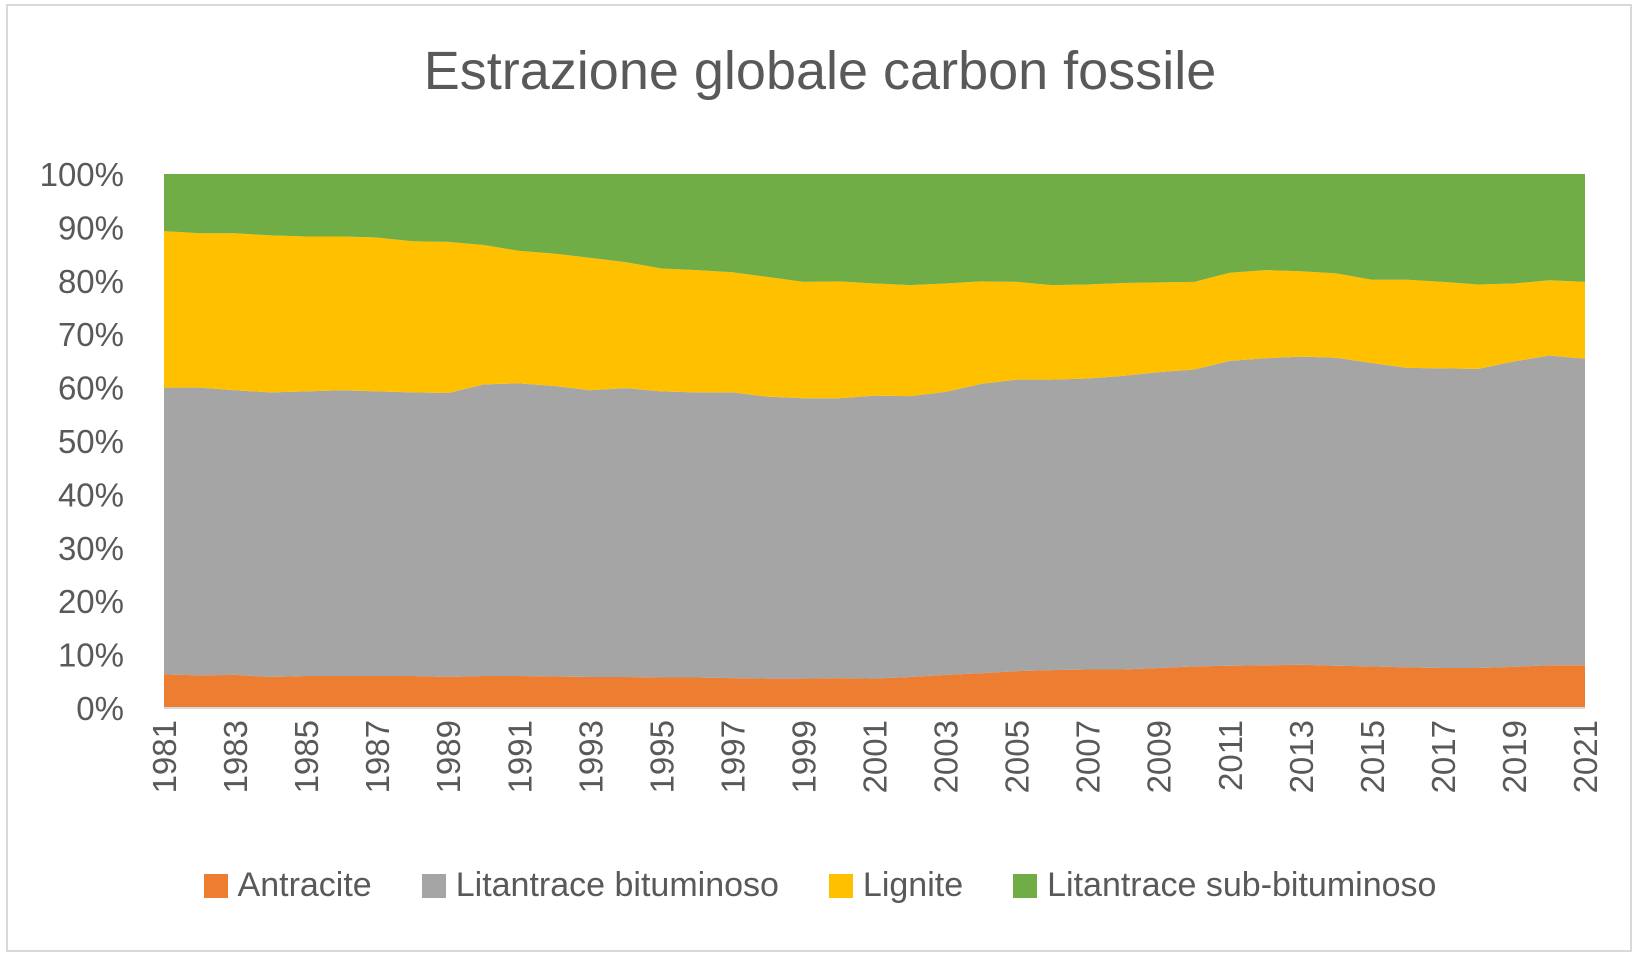 The height and width of the screenshot is (957, 1640). Describe the element at coordinates (803, 756) in the screenshot. I see `x-tick-label: 1999` at that location.